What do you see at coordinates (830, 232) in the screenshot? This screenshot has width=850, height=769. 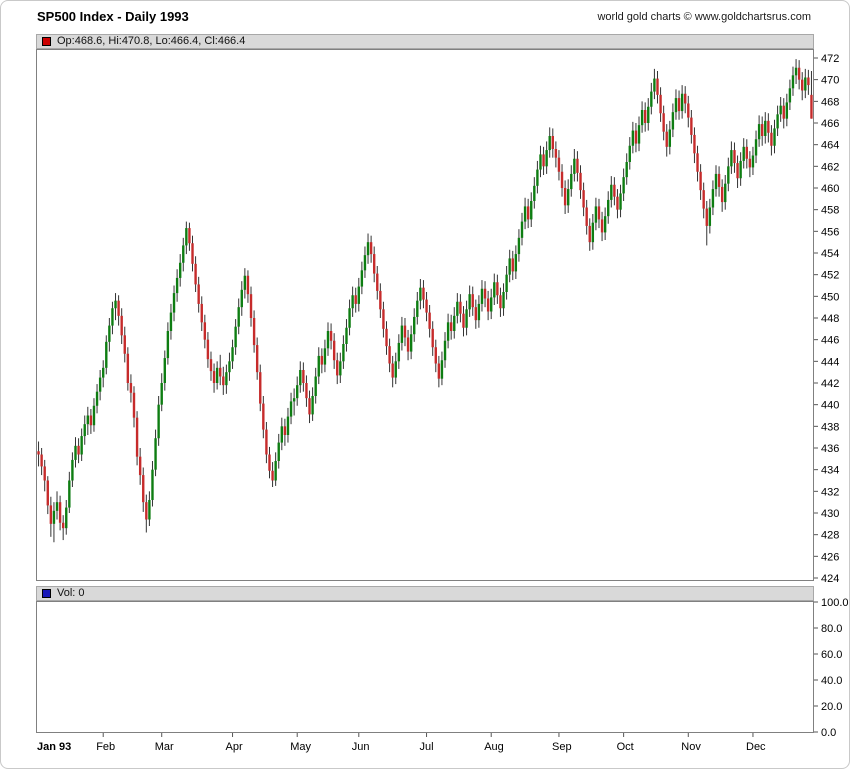 I see `svg-text: 456` at bounding box center [830, 232].